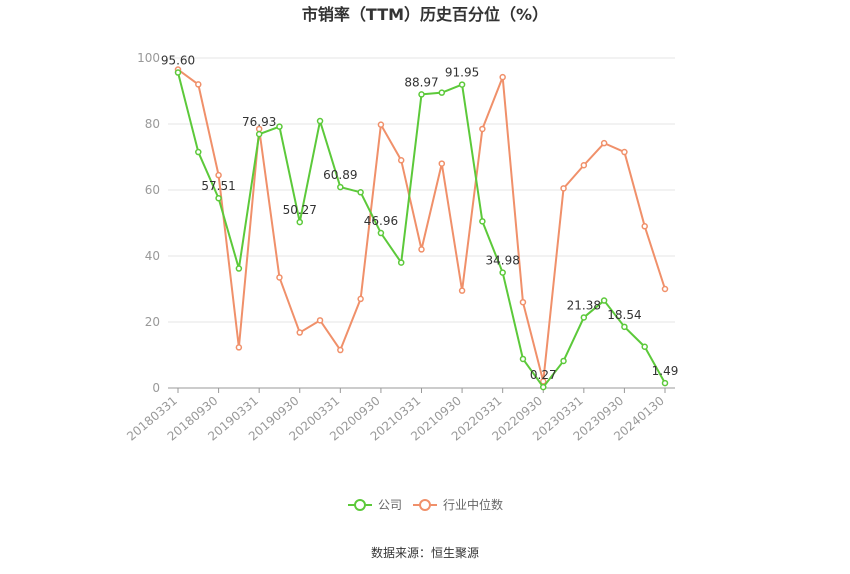 This screenshot has width=850, height=574. Describe the element at coordinates (381, 221) in the screenshot. I see `data-label: 46.96` at that location.